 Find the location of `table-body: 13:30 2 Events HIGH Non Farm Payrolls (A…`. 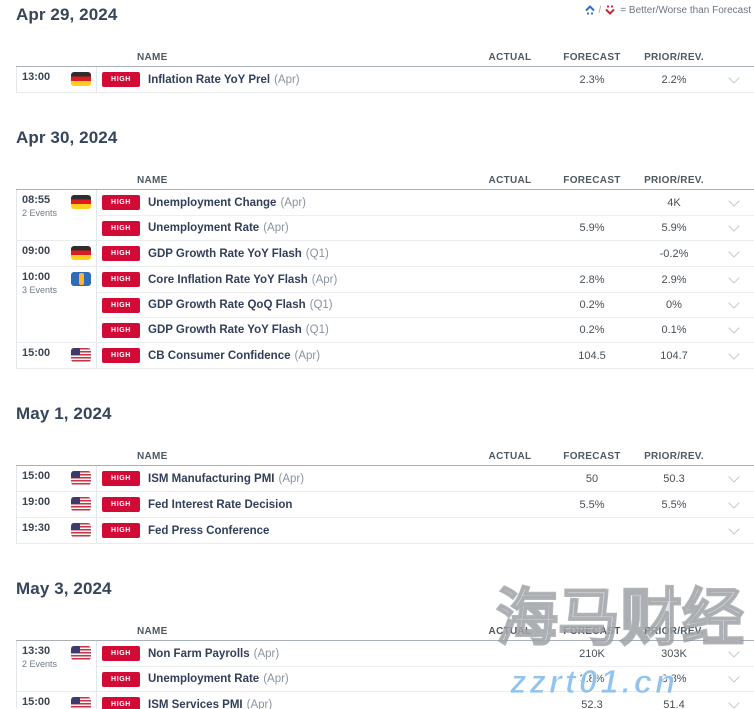

table-body: 13:30 2 Events HIGH Non Farm Payrolls (A… is located at coordinates (385, 675).